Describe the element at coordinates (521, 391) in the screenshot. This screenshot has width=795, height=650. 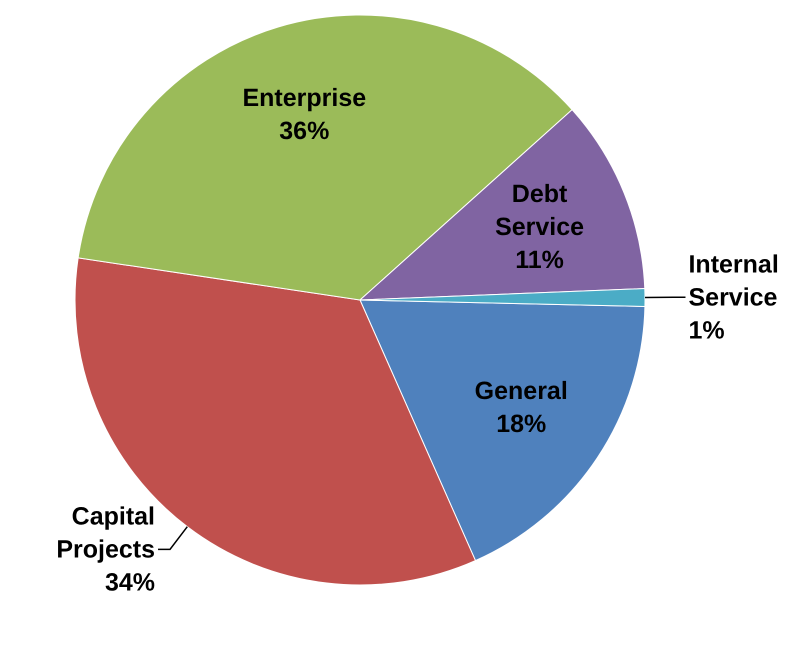
I see `slice-label: General` at that location.